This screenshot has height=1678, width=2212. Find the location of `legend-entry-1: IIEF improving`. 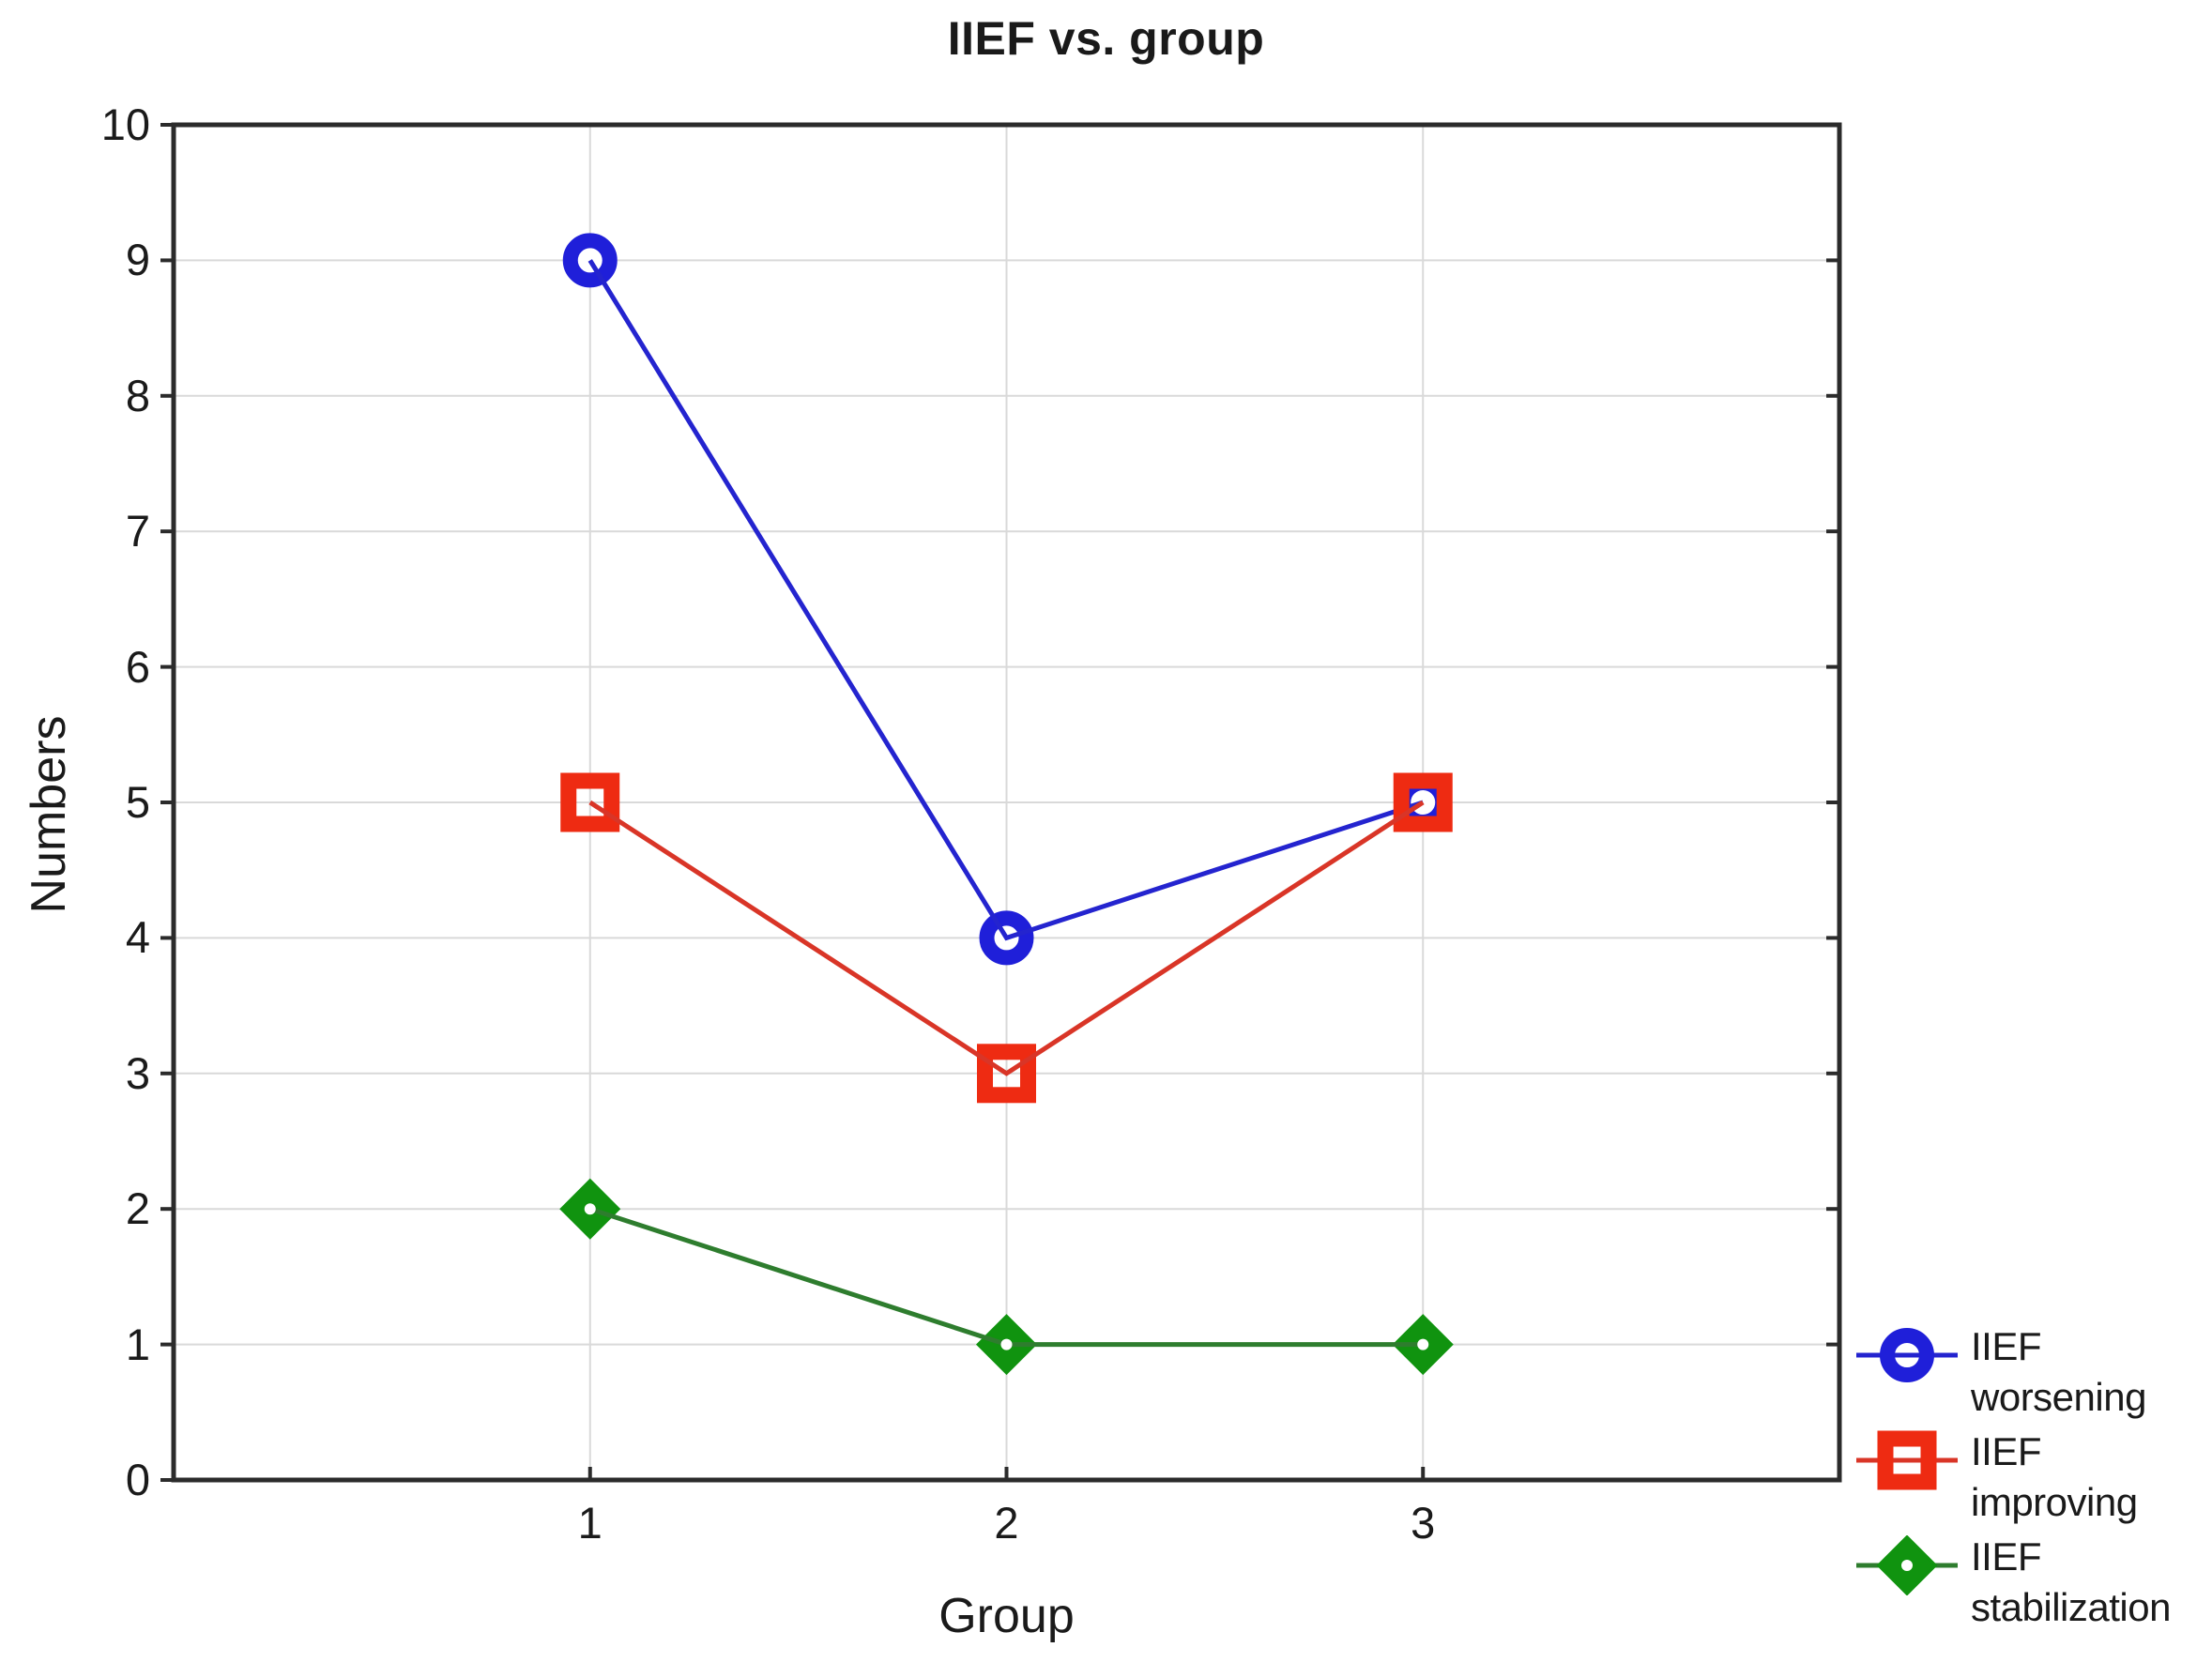

legend-entry-1: IIEF improving is located at coordinates (2033, 1477).